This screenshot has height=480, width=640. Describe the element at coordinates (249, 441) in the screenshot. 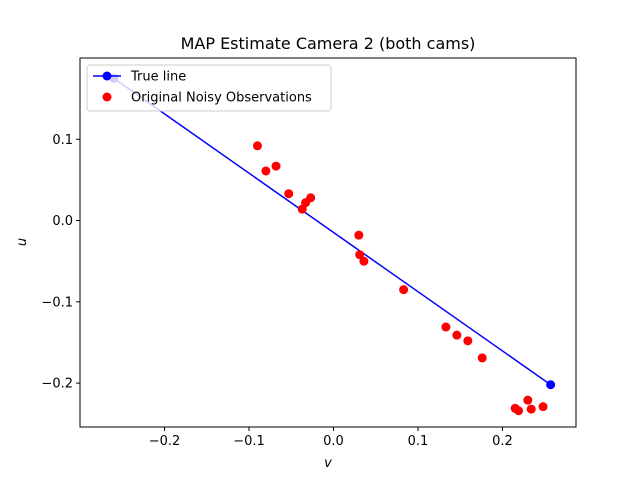

I see `x-tick-label: −0.1` at that location.